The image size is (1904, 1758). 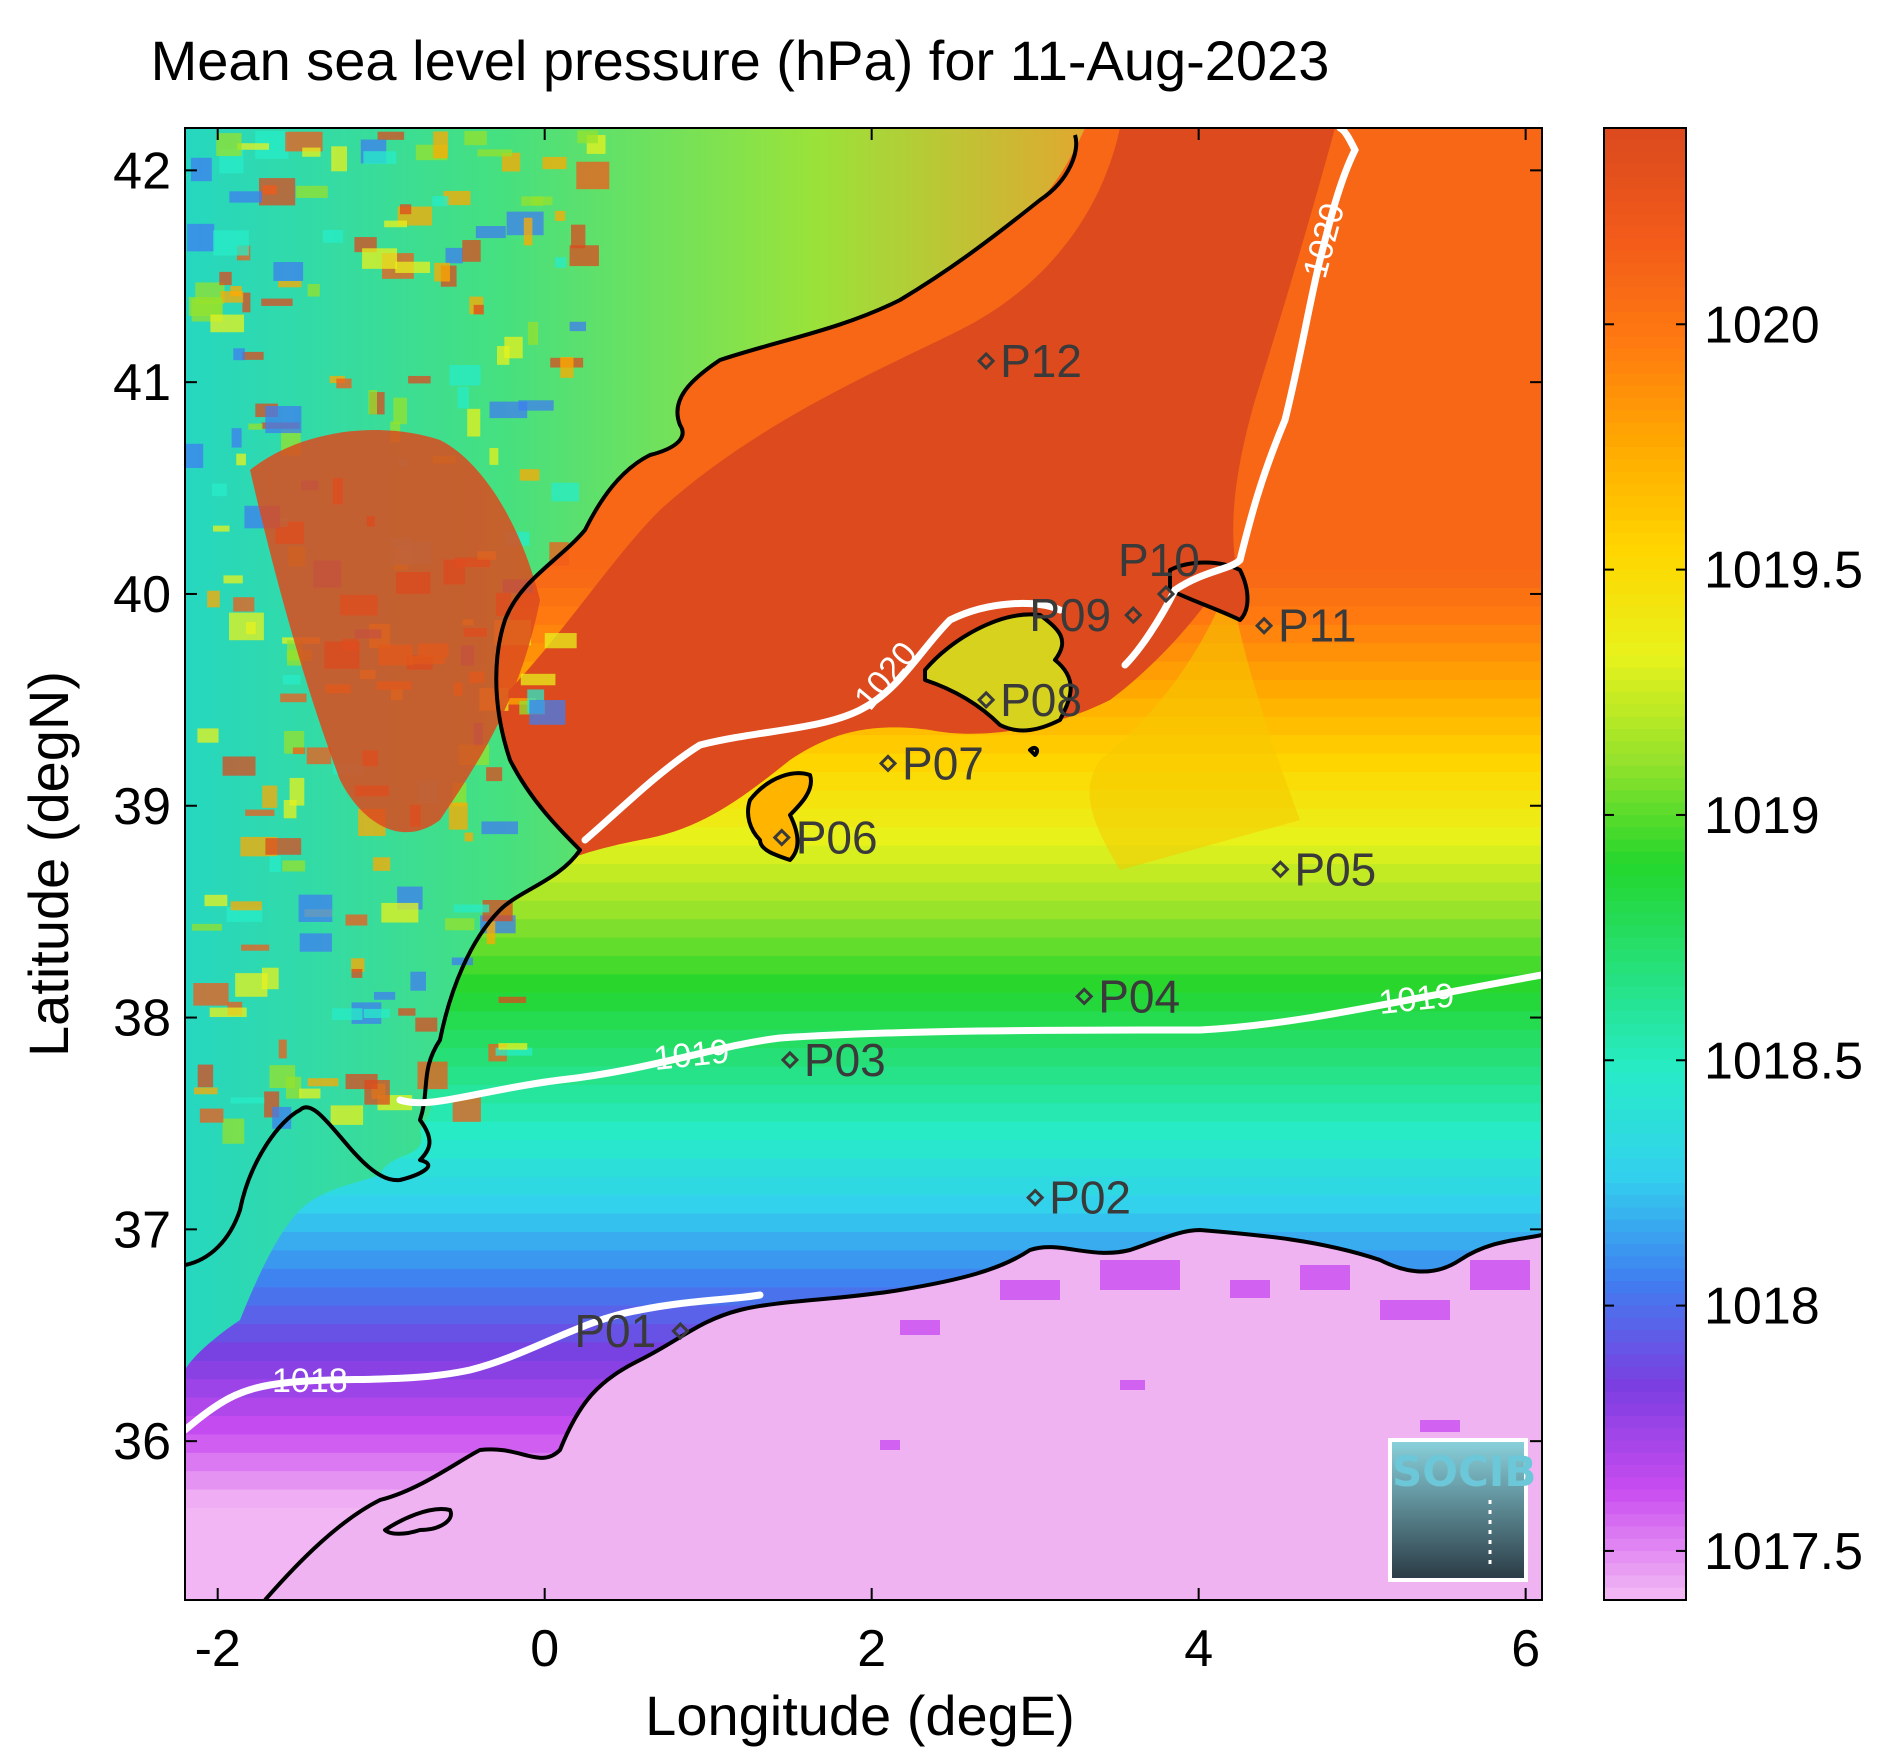 I want to click on station-label: P08, so click(x=1041, y=700).